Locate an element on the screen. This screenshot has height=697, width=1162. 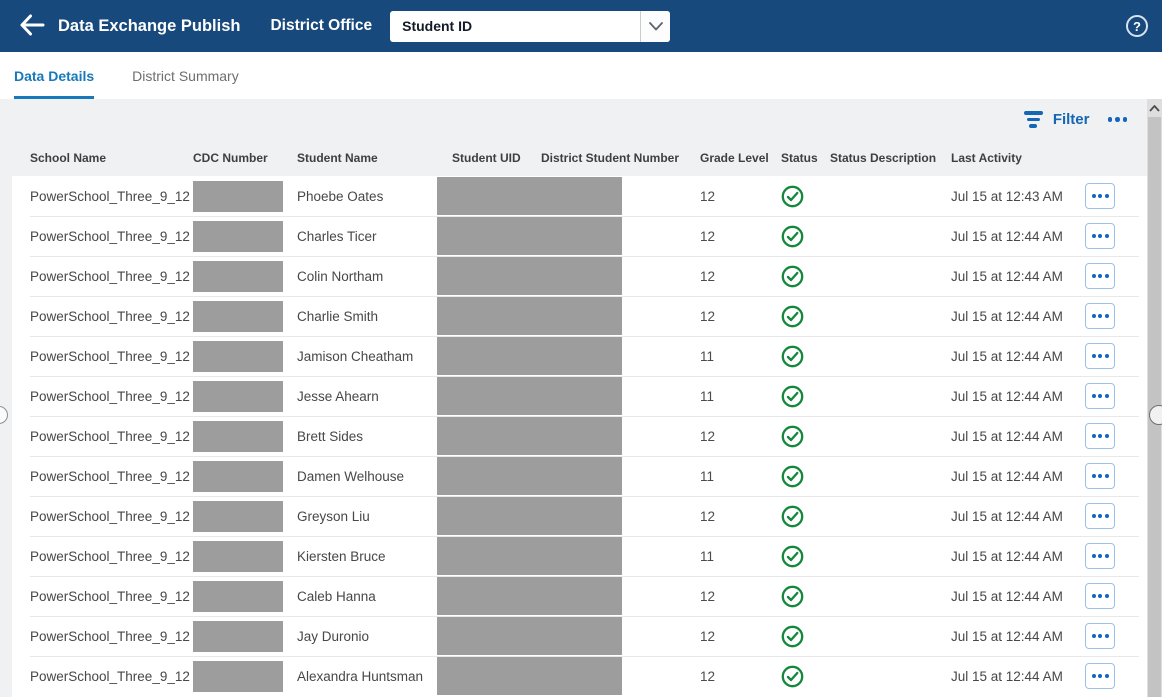
table-more-options-button is located at coordinates (1118, 119).